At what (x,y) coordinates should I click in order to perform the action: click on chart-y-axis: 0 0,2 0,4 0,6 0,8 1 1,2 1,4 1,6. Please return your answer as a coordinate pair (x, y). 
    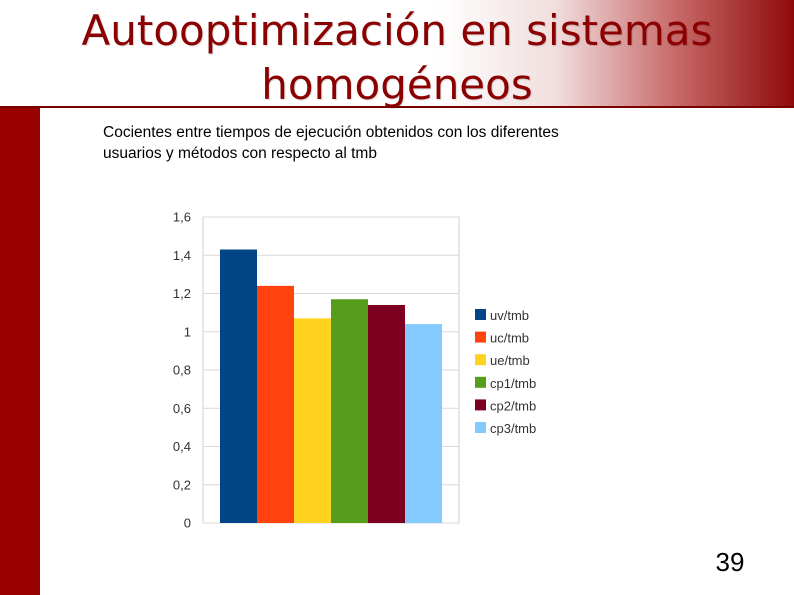
    Looking at the image, I should click on (182, 370).